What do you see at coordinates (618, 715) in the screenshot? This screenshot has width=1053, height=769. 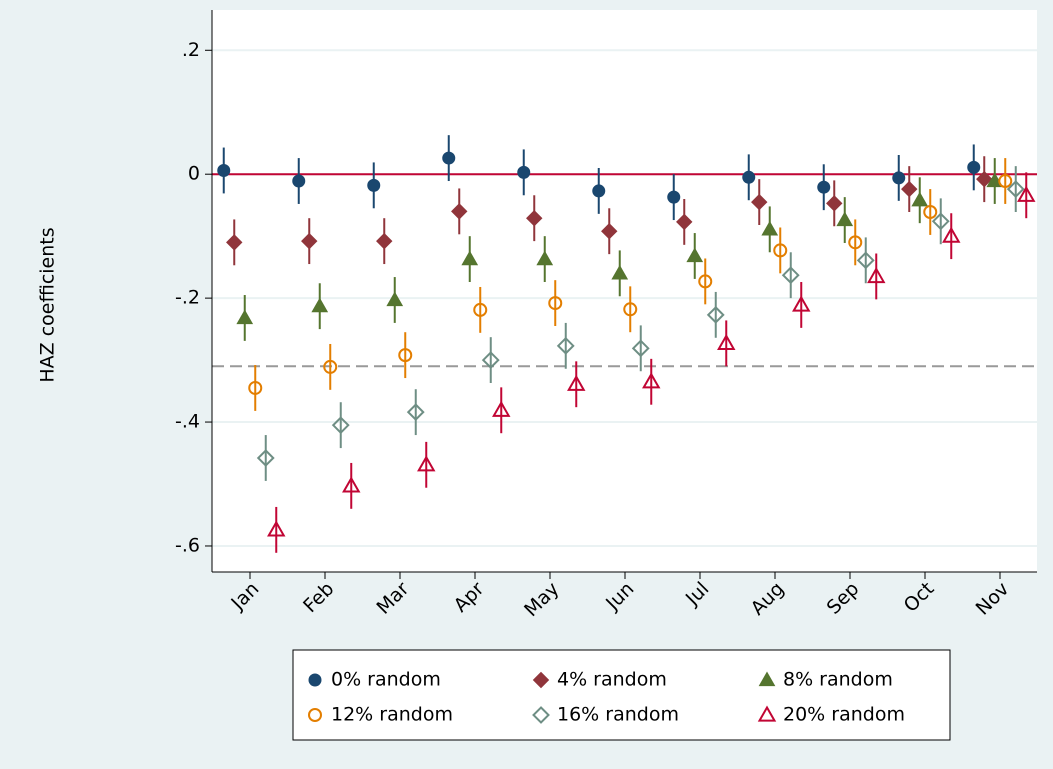 I see `legend-label: 16% random` at bounding box center [618, 715].